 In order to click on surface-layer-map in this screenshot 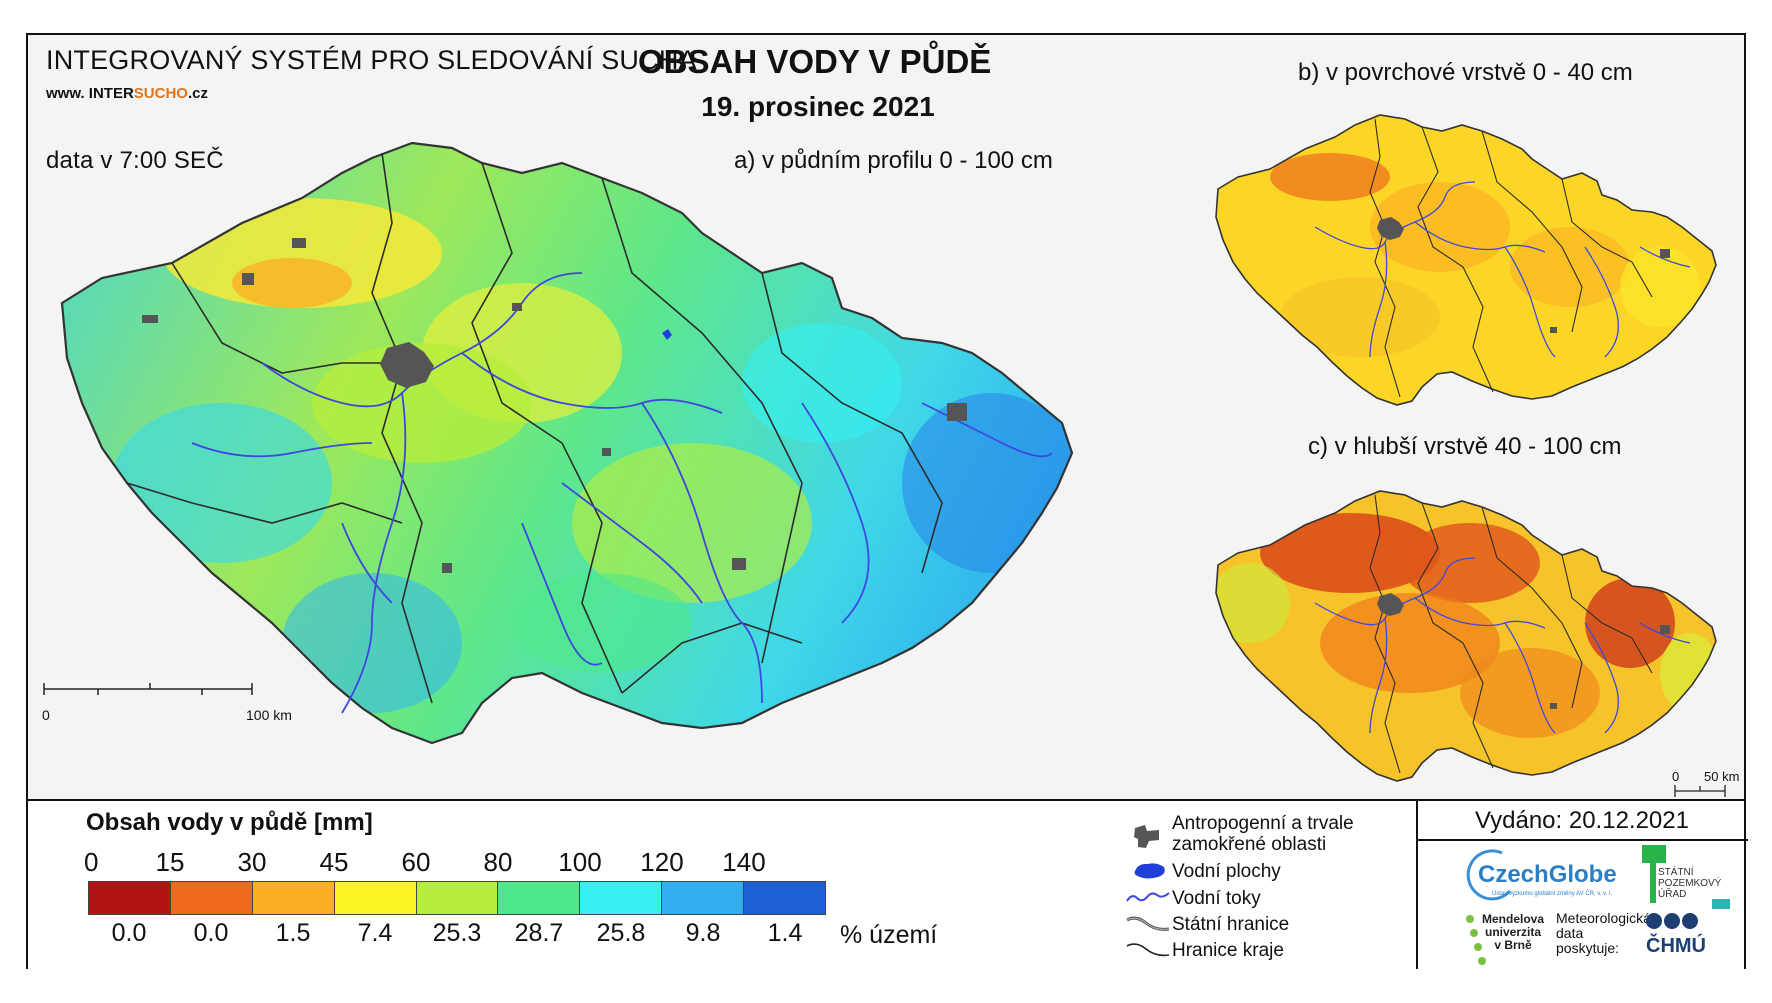, I will do `click(1466, 260)`.